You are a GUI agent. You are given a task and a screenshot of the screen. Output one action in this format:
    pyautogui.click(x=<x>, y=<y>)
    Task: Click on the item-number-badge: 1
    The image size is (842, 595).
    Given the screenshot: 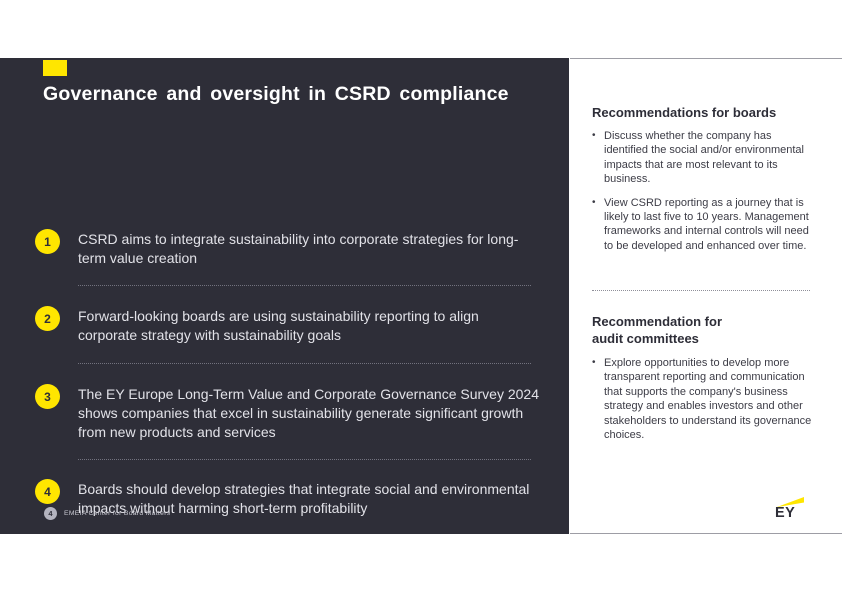 What is the action you would take?
    pyautogui.click(x=47, y=241)
    